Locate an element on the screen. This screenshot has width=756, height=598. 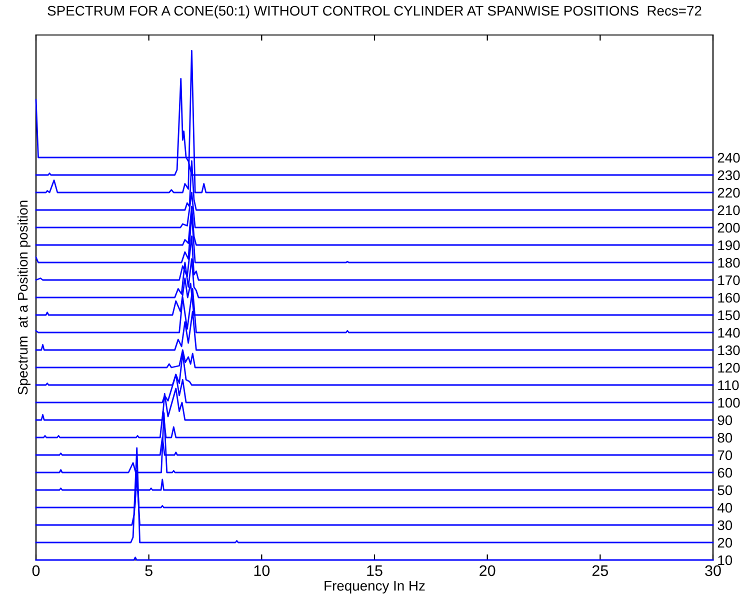
y2-tick-label: 20 is located at coordinates (725, 543).